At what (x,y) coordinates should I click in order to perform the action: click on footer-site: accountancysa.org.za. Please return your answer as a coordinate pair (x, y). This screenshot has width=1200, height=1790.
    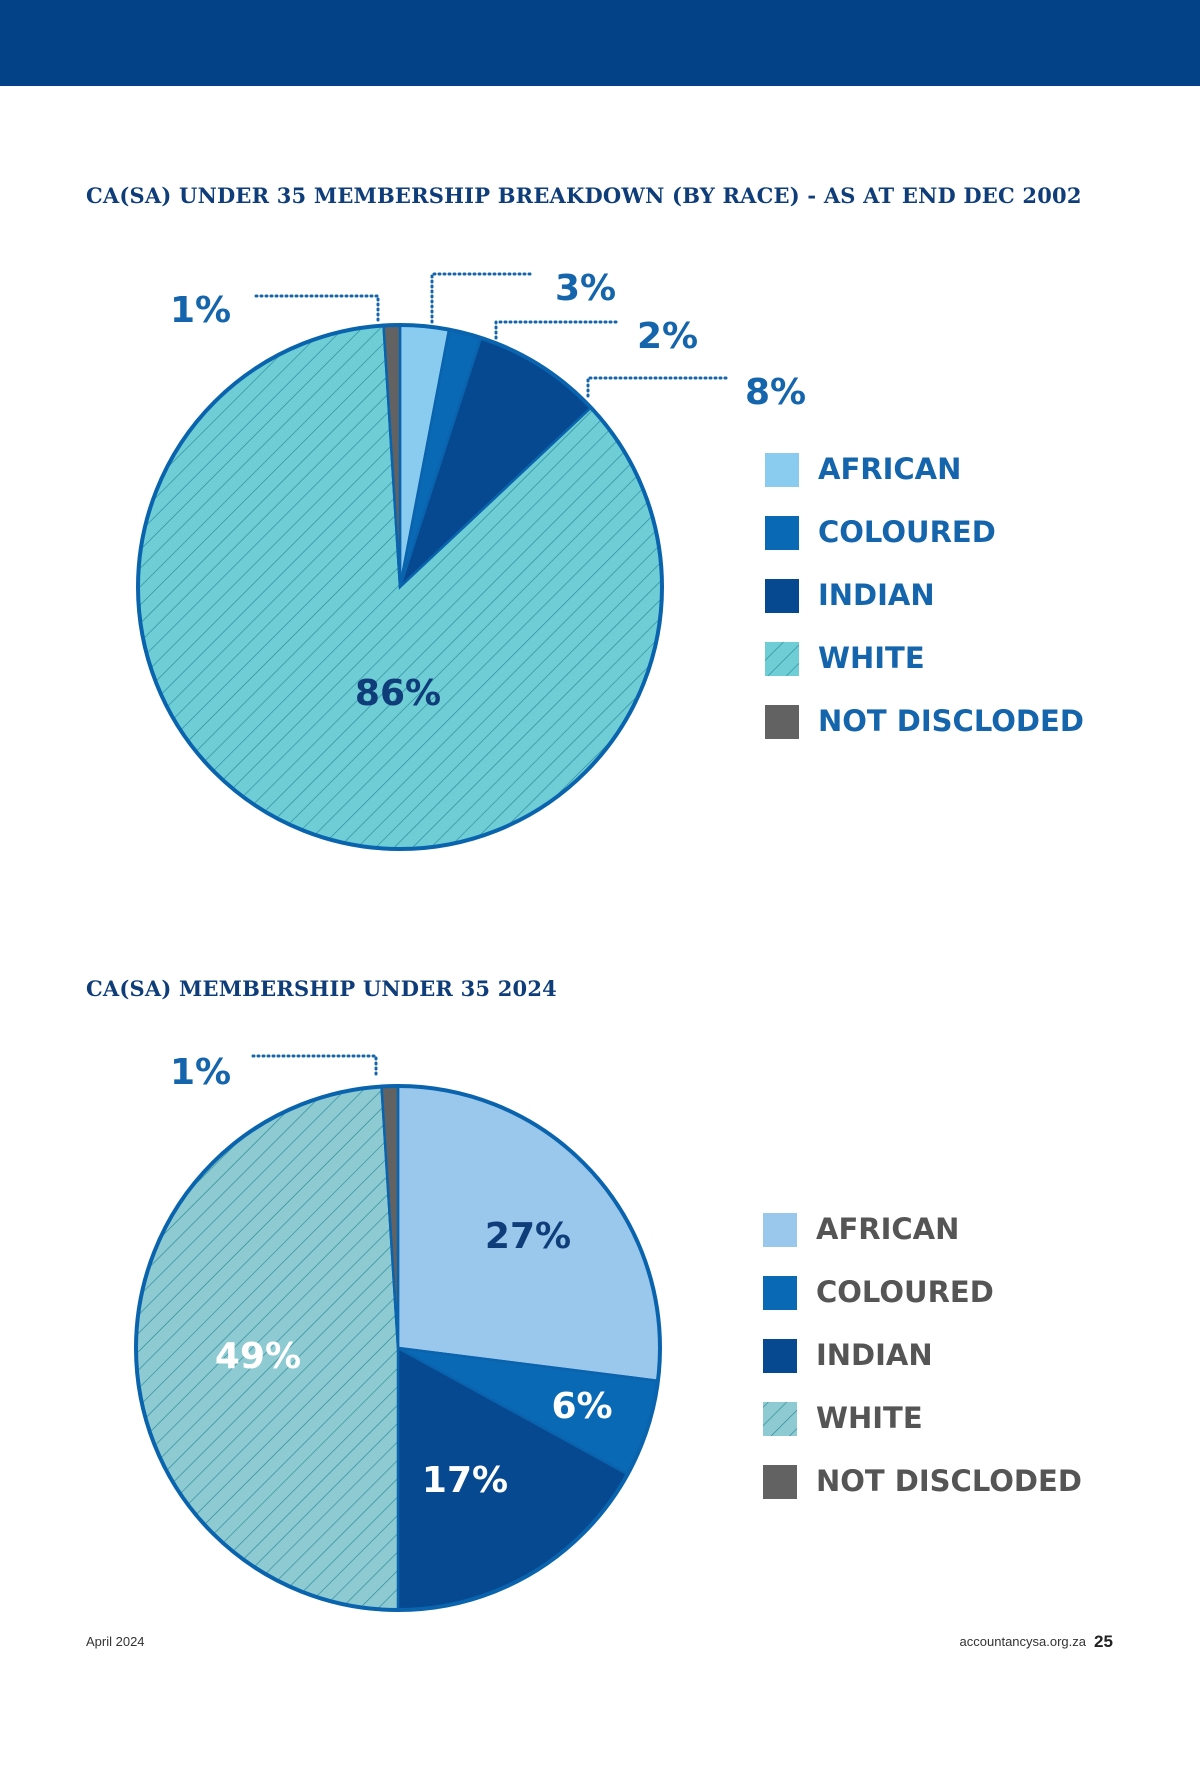
    Looking at the image, I should click on (1022, 1641).